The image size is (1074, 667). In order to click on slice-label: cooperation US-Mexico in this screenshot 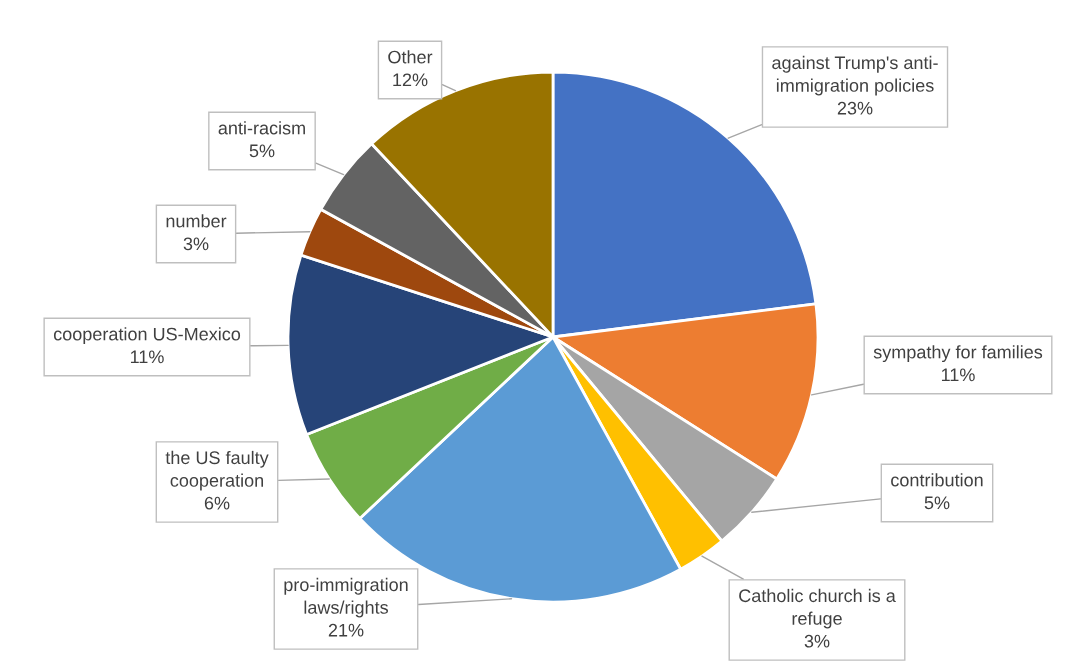, I will do `click(147, 336)`.